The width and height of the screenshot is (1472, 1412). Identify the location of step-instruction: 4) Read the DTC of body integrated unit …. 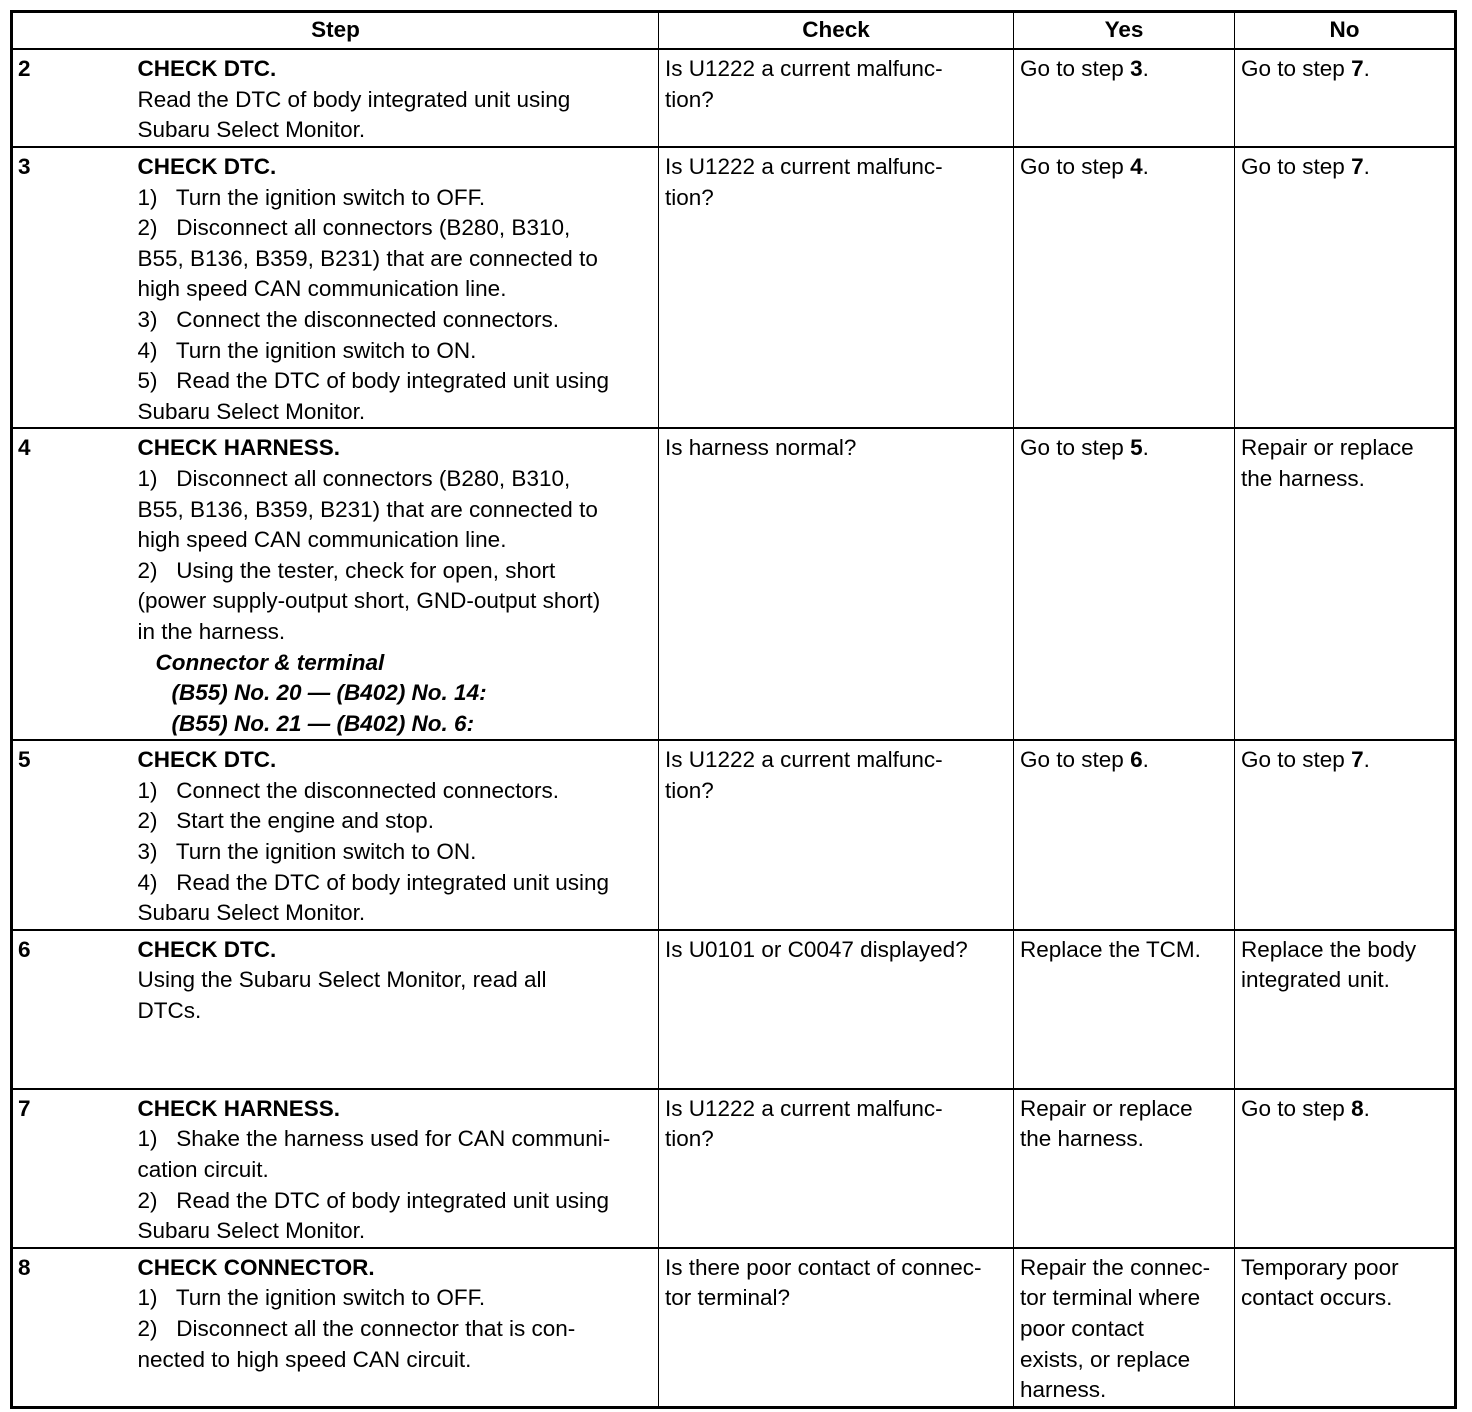
(373, 882).